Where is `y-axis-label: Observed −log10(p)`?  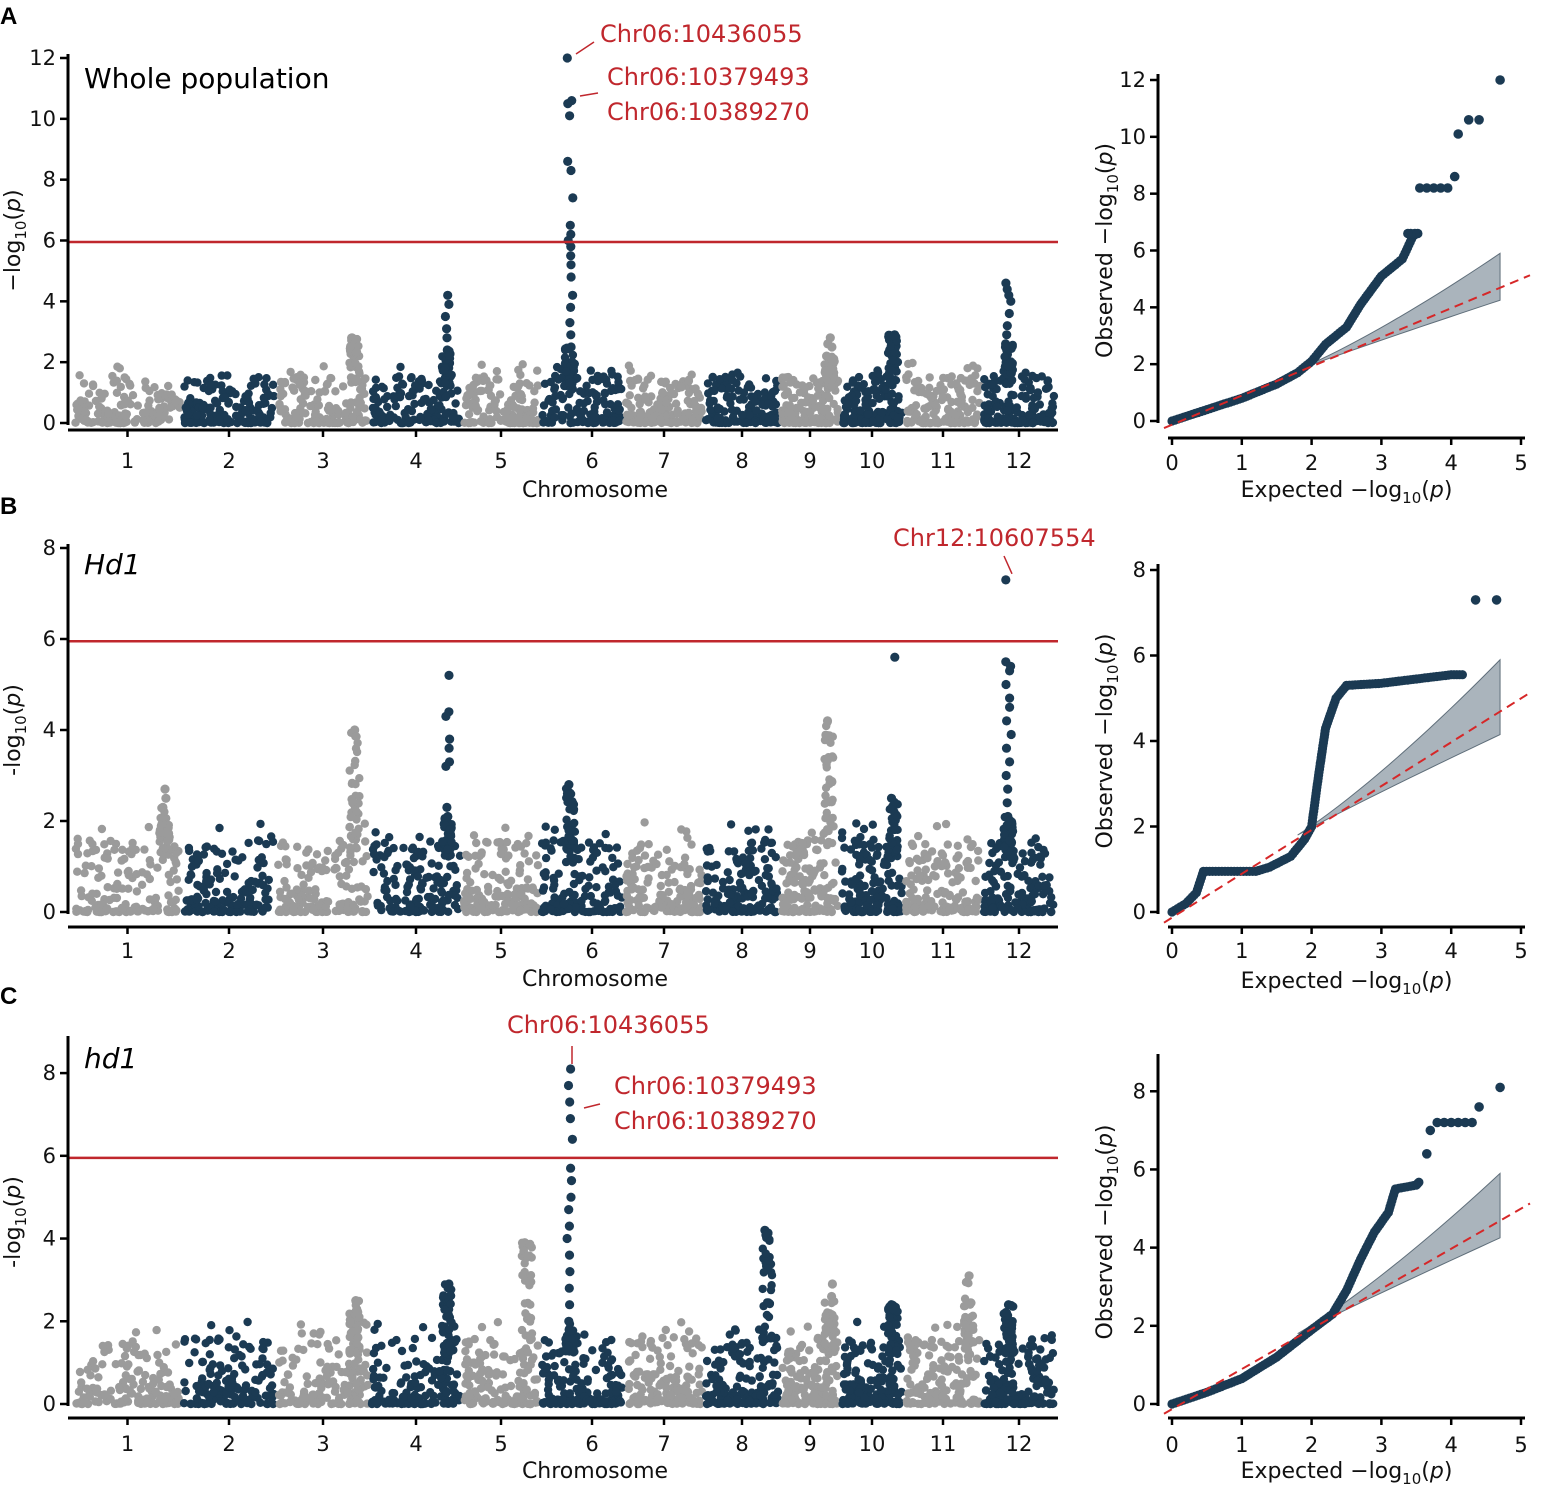 y-axis-label: Observed −log10(p) is located at coordinates (1107, 250).